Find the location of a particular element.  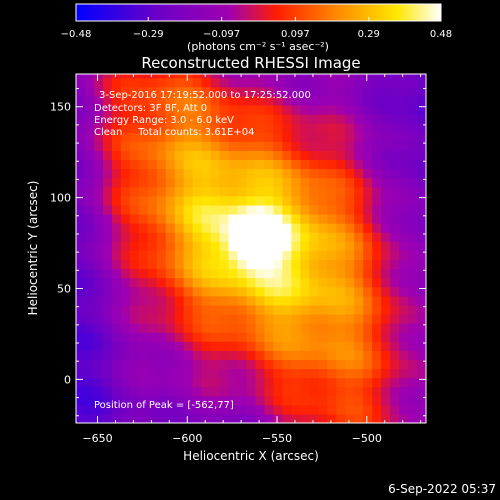

x-tick-label: −600 is located at coordinates (187, 438).